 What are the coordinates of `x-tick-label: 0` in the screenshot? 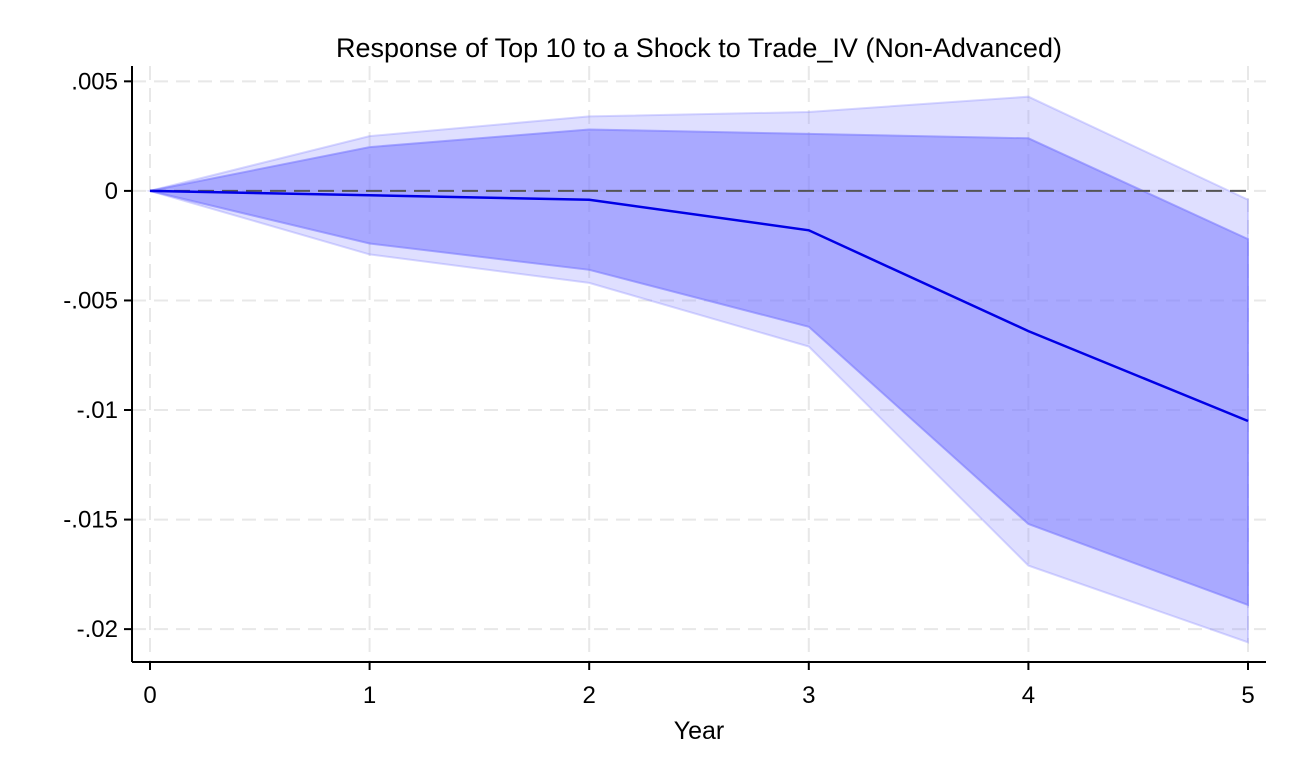 It's located at (149, 695).